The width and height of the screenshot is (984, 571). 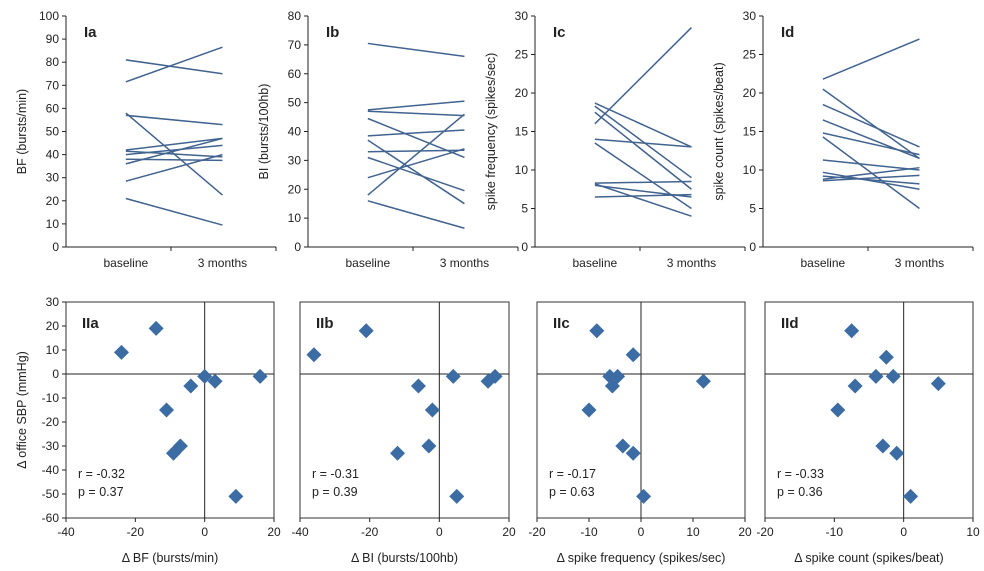 I want to click on y-axis-label: spike count (spikes/beat), so click(x=719, y=131).